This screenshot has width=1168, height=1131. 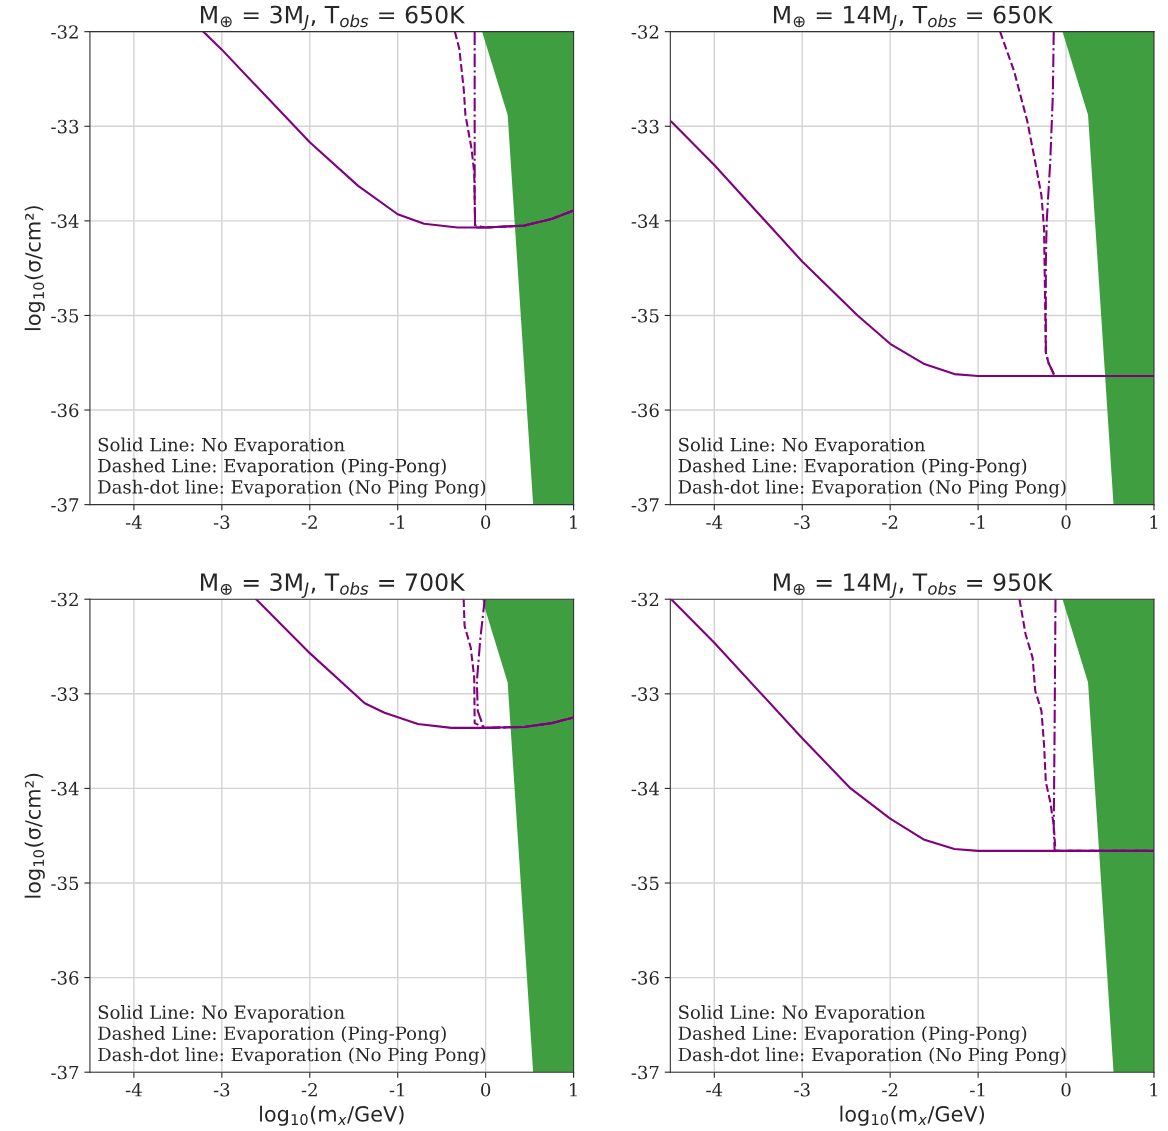 What do you see at coordinates (333, 585) in the screenshot?
I see `chart-title: M$_{⊕}$ = 3M$_{J}$, T$_{obs}$ = 700K` at bounding box center [333, 585].